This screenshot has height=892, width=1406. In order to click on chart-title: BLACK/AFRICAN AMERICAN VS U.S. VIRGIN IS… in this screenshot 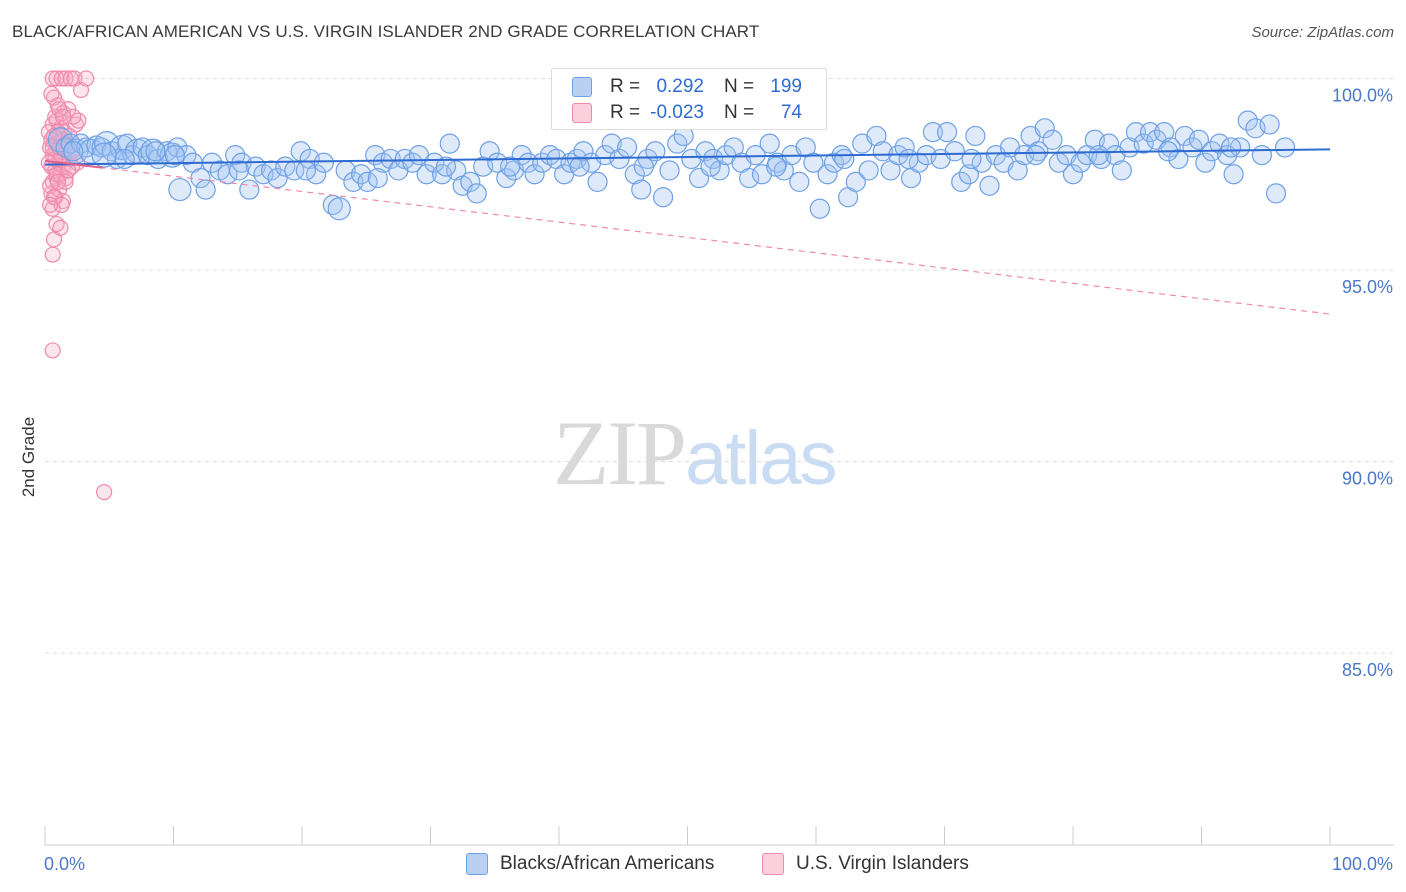, I will do `click(386, 31)`.